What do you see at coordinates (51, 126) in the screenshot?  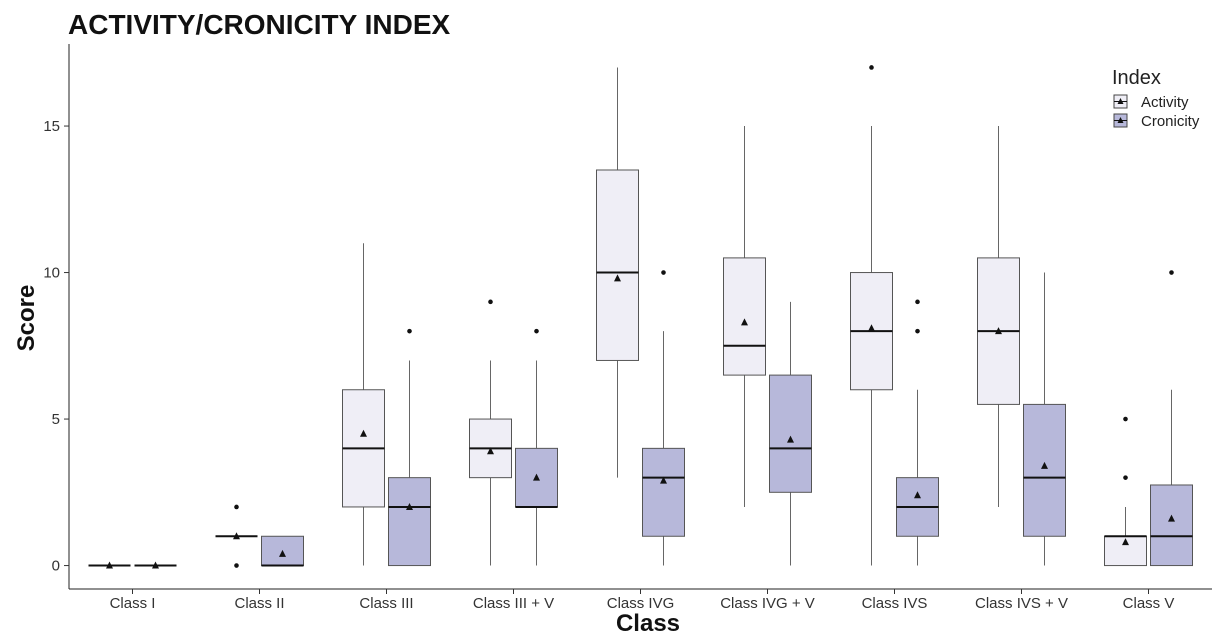 I see `y-tick-label: 15` at bounding box center [51, 126].